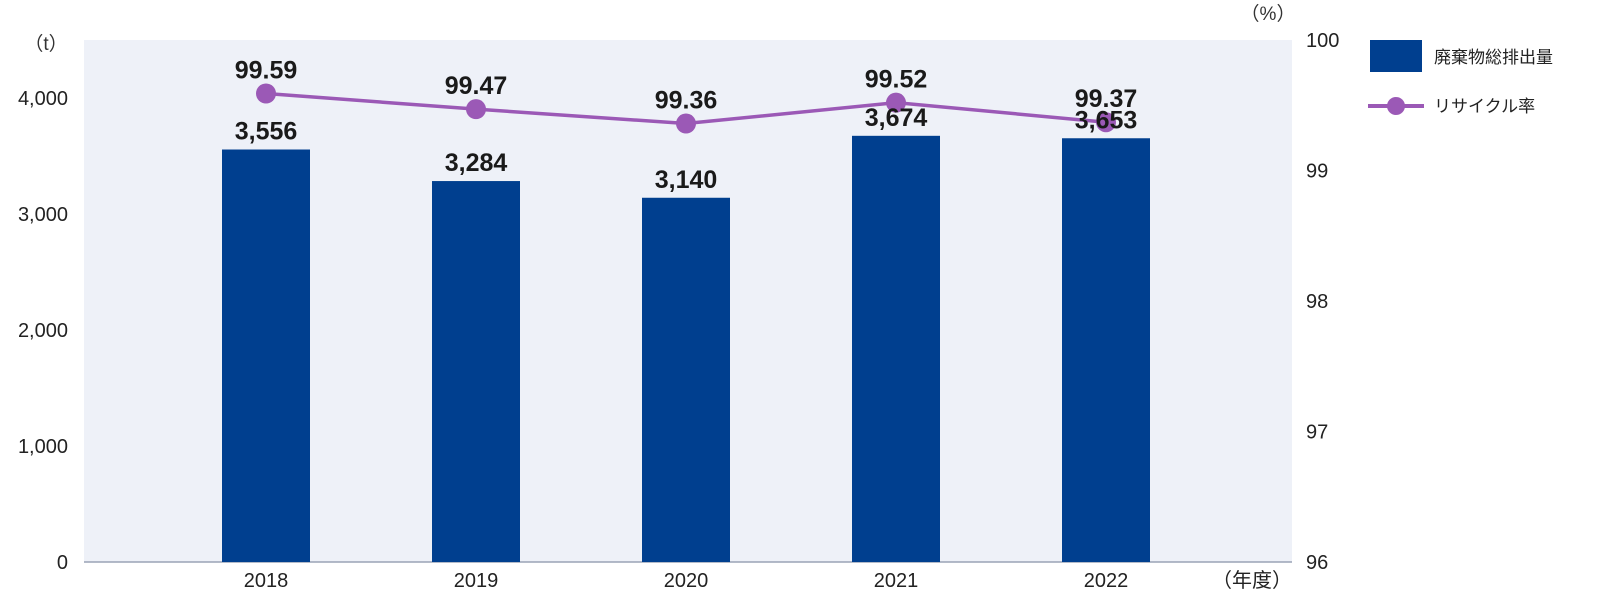 The image size is (1600, 594). Describe the element at coordinates (1322, 41) in the screenshot. I see `right-axis-tick: 100` at that location.